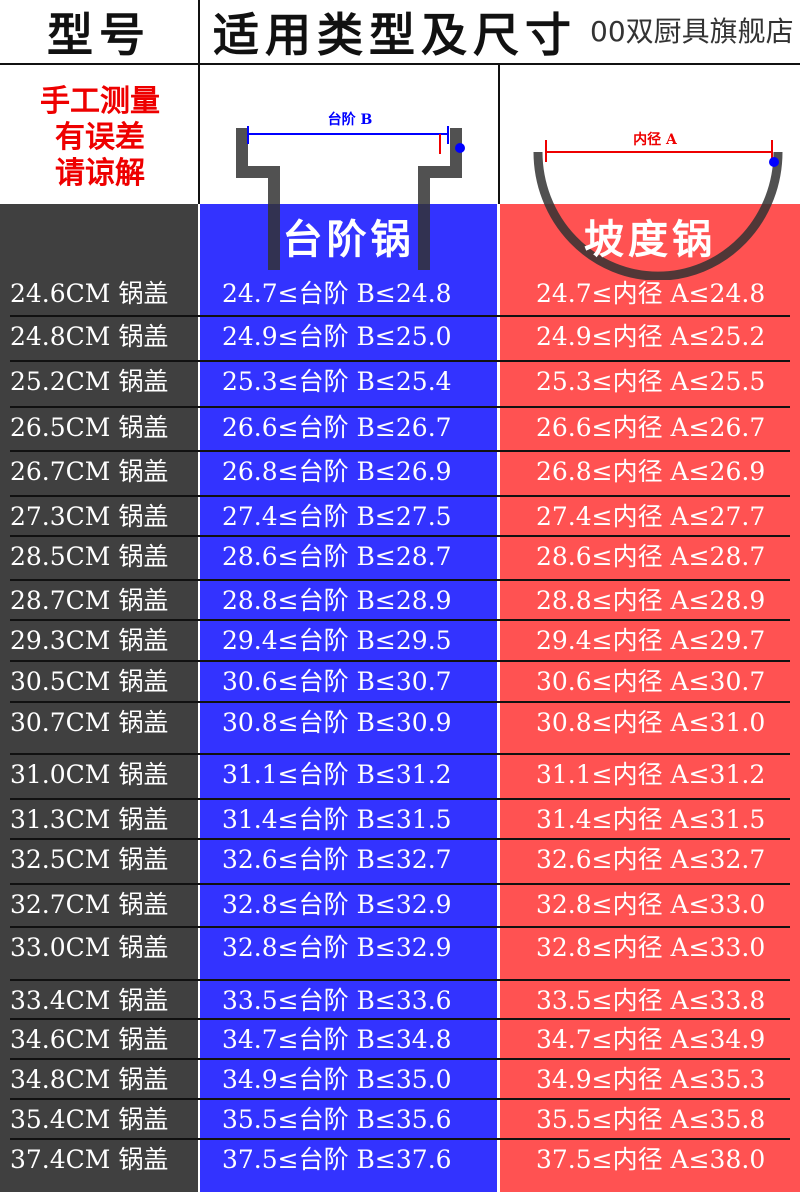 The image size is (800, 1192). Describe the element at coordinates (350, 119) in the screenshot. I see `step-b-label: 台阶 B` at that location.